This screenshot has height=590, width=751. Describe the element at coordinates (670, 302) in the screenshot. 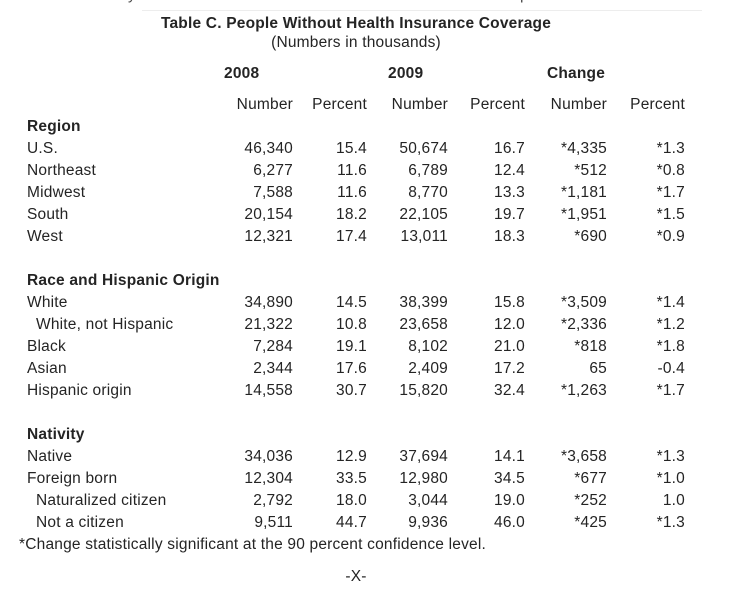

I see `cell-value: *1.4` at that location.